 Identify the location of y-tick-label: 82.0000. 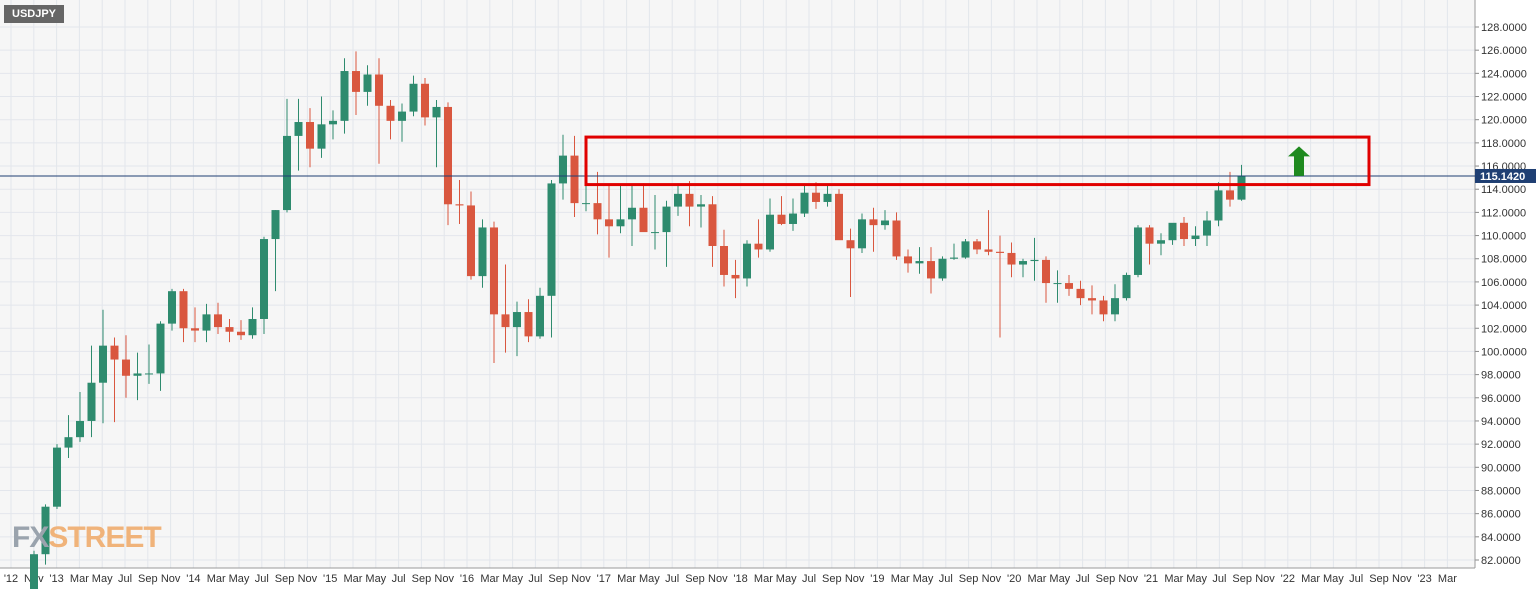
(1501, 561).